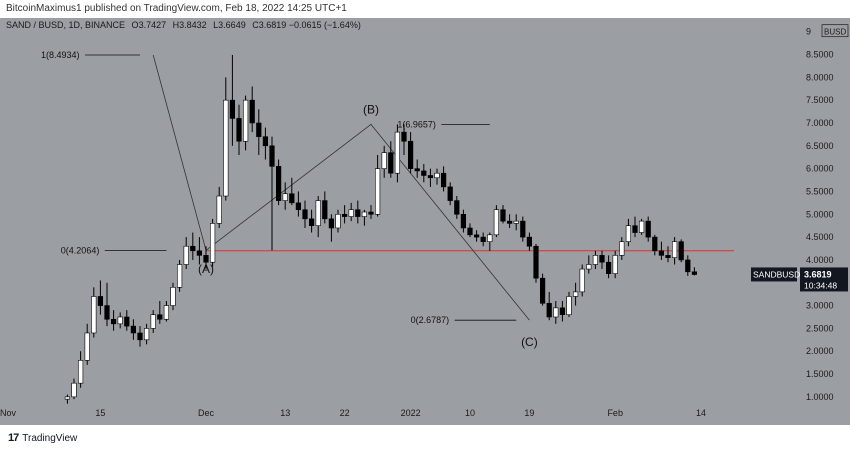  What do you see at coordinates (135, 25) in the screenshot?
I see `open-label: O` at bounding box center [135, 25].